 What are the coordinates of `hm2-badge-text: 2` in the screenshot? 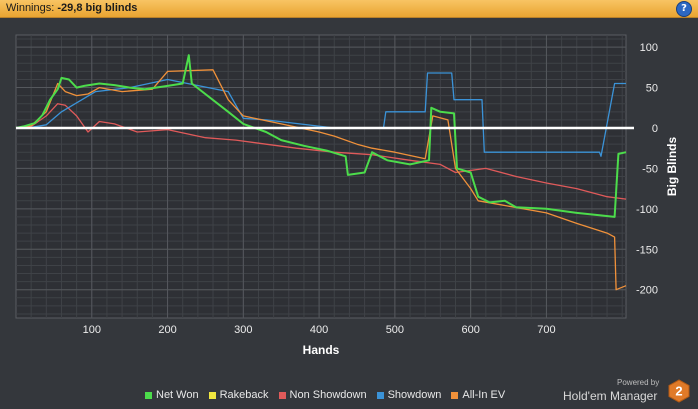 It's located at (678, 391).